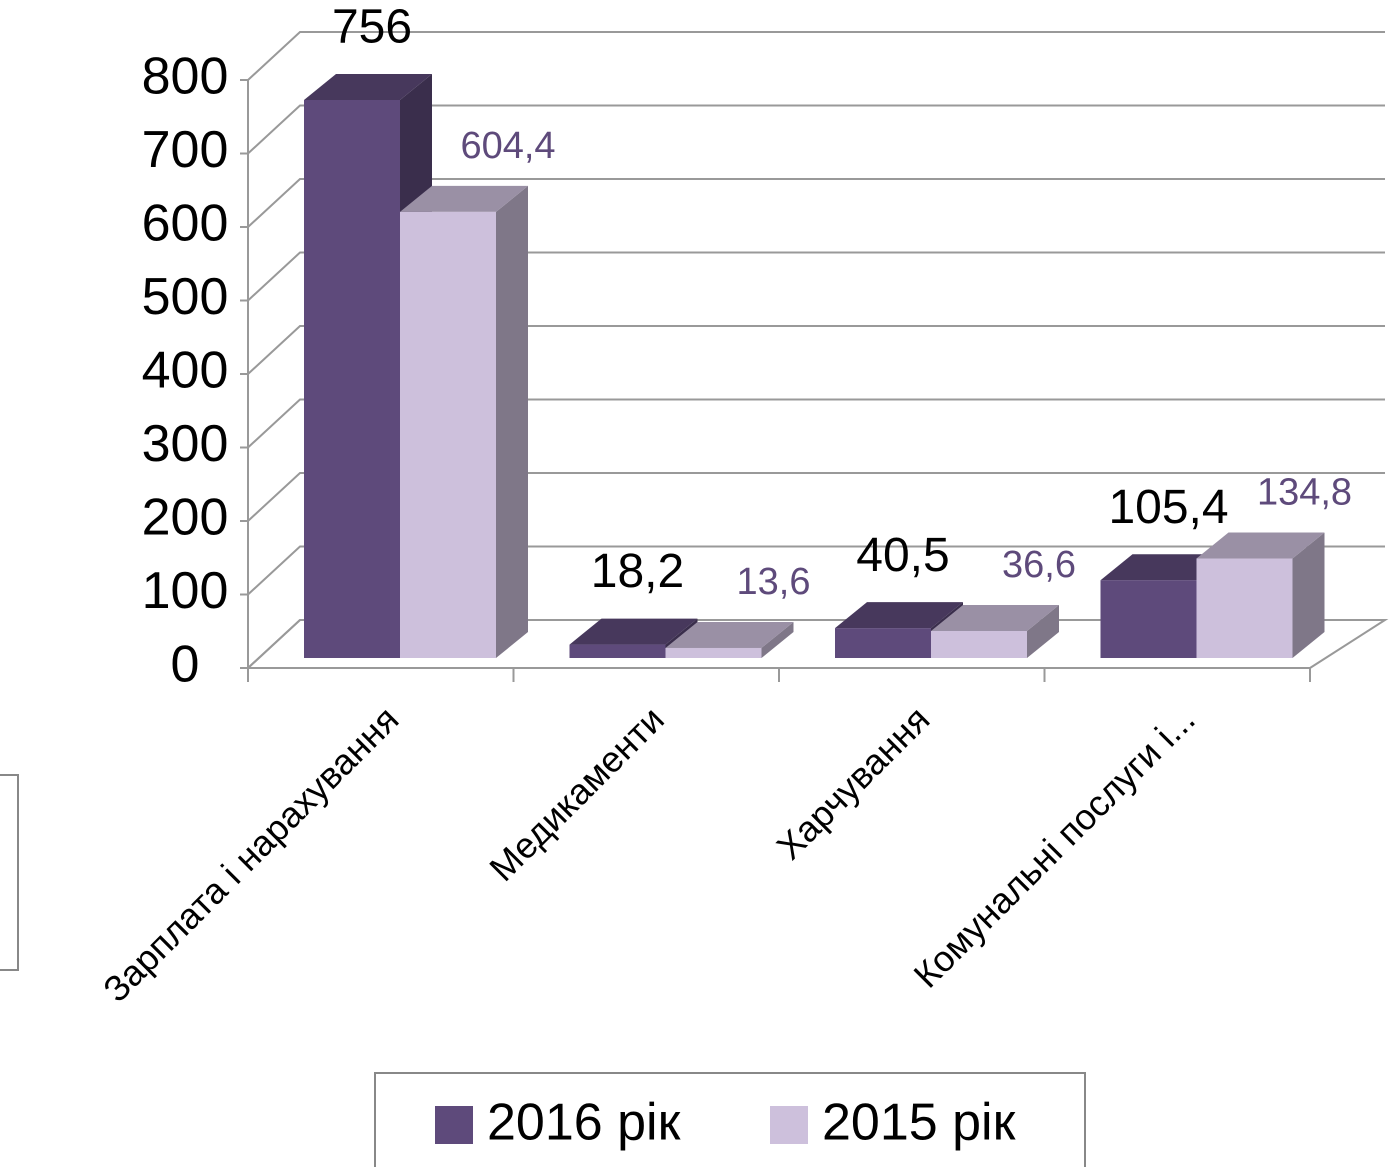 Image resolution: width=1395 pixels, height=1167 pixels. I want to click on partial-box, so click(9, 872).